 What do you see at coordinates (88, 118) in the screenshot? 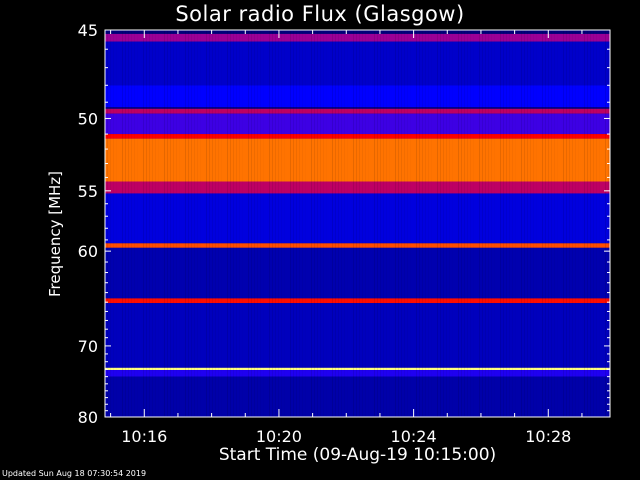
I see `y-tick-label: 50` at bounding box center [88, 118].